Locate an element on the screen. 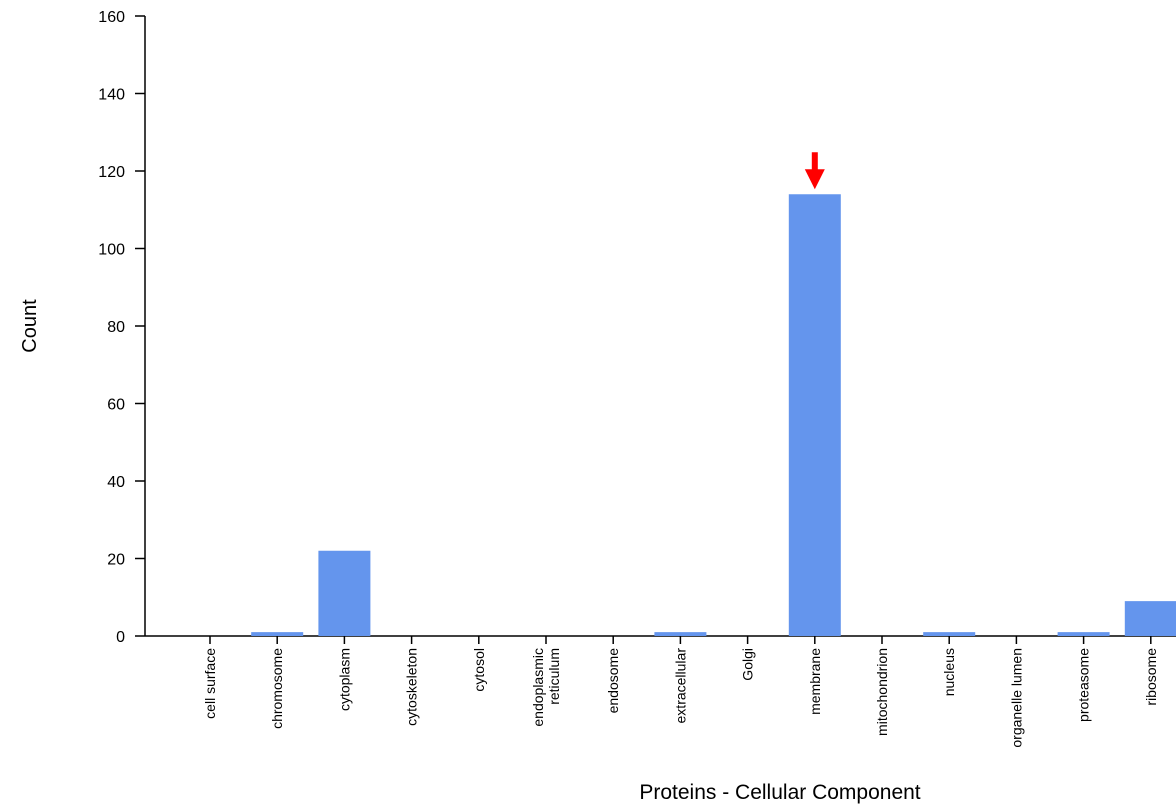  bar-extracellular is located at coordinates (680, 634).